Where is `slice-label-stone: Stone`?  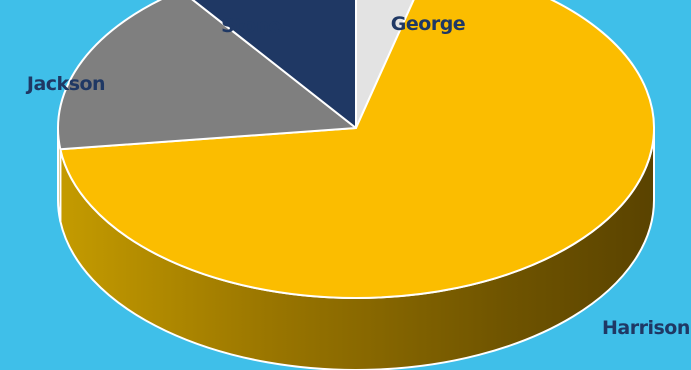 slice-label-stone: Stone is located at coordinates (251, 26).